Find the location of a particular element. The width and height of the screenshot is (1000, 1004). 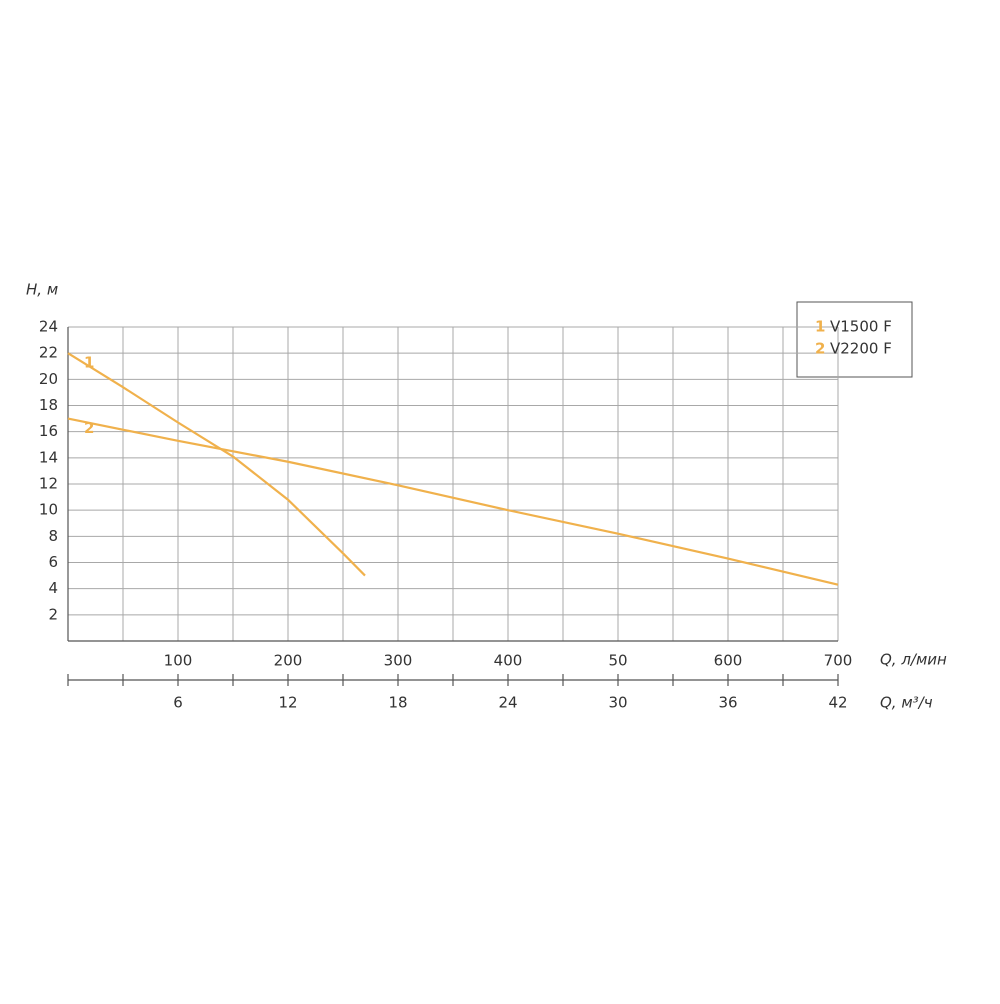

series-number: 1 is located at coordinates (89, 363).